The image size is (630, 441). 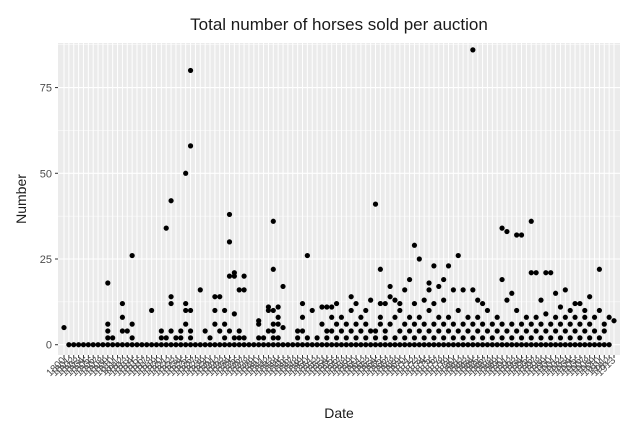 What do you see at coordinates (339, 413) in the screenshot?
I see `x-axis-title: Date` at bounding box center [339, 413].